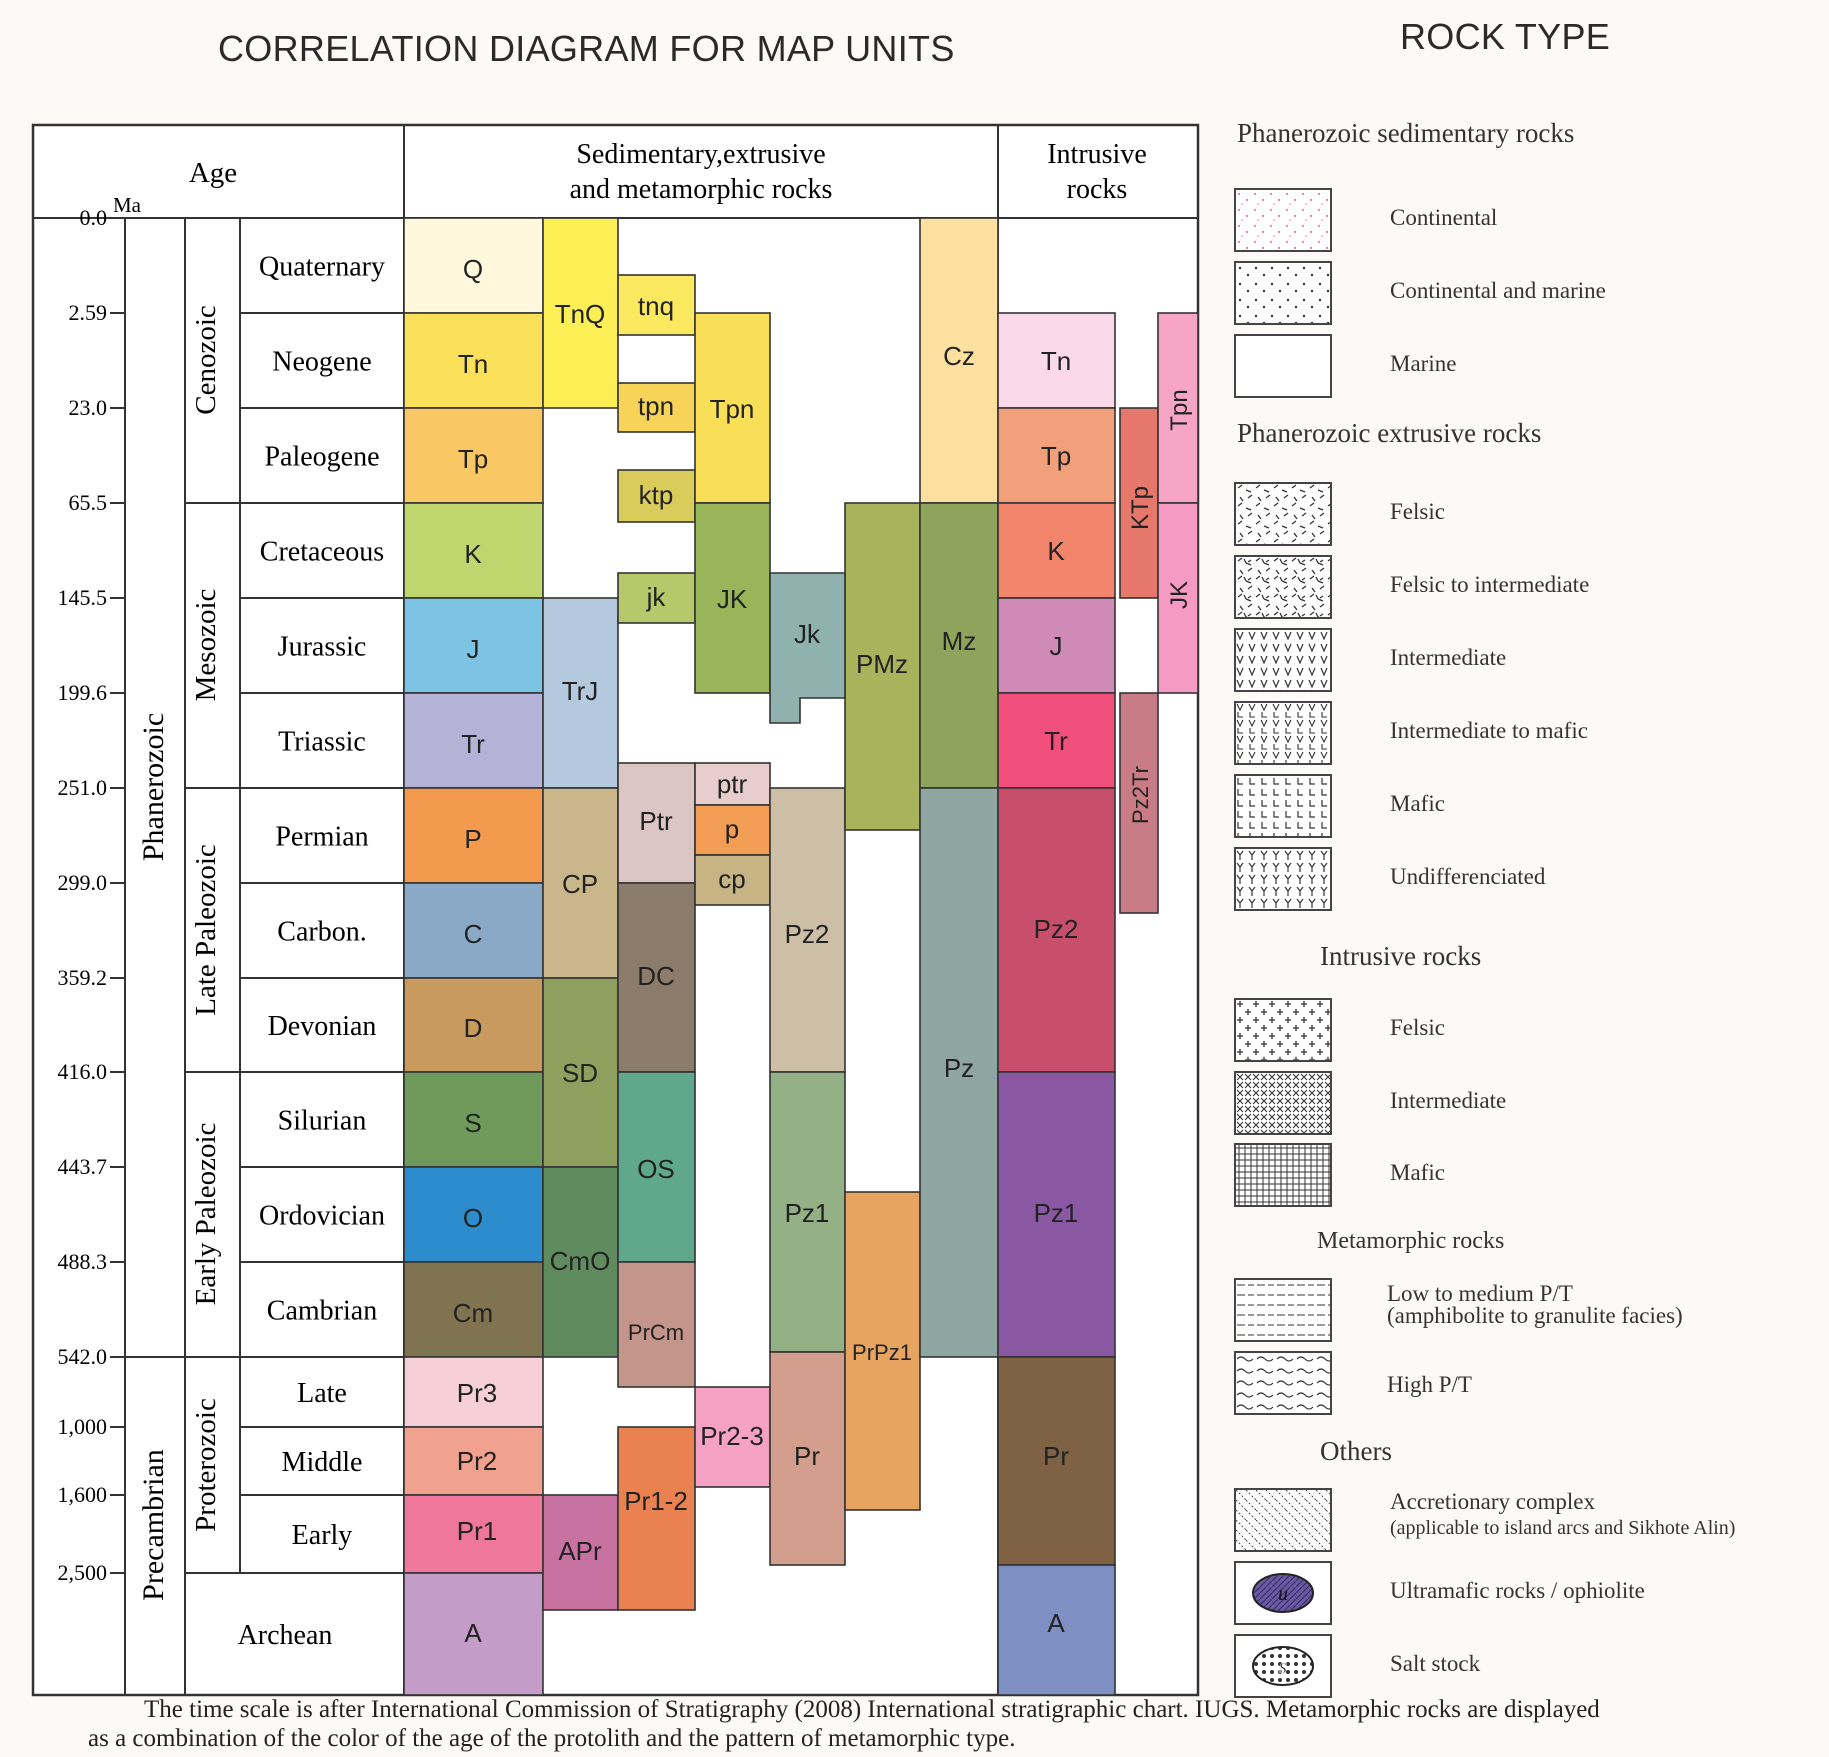  Describe the element at coordinates (732, 599) in the screenshot. I see `unit-label-jk: JK` at that location.